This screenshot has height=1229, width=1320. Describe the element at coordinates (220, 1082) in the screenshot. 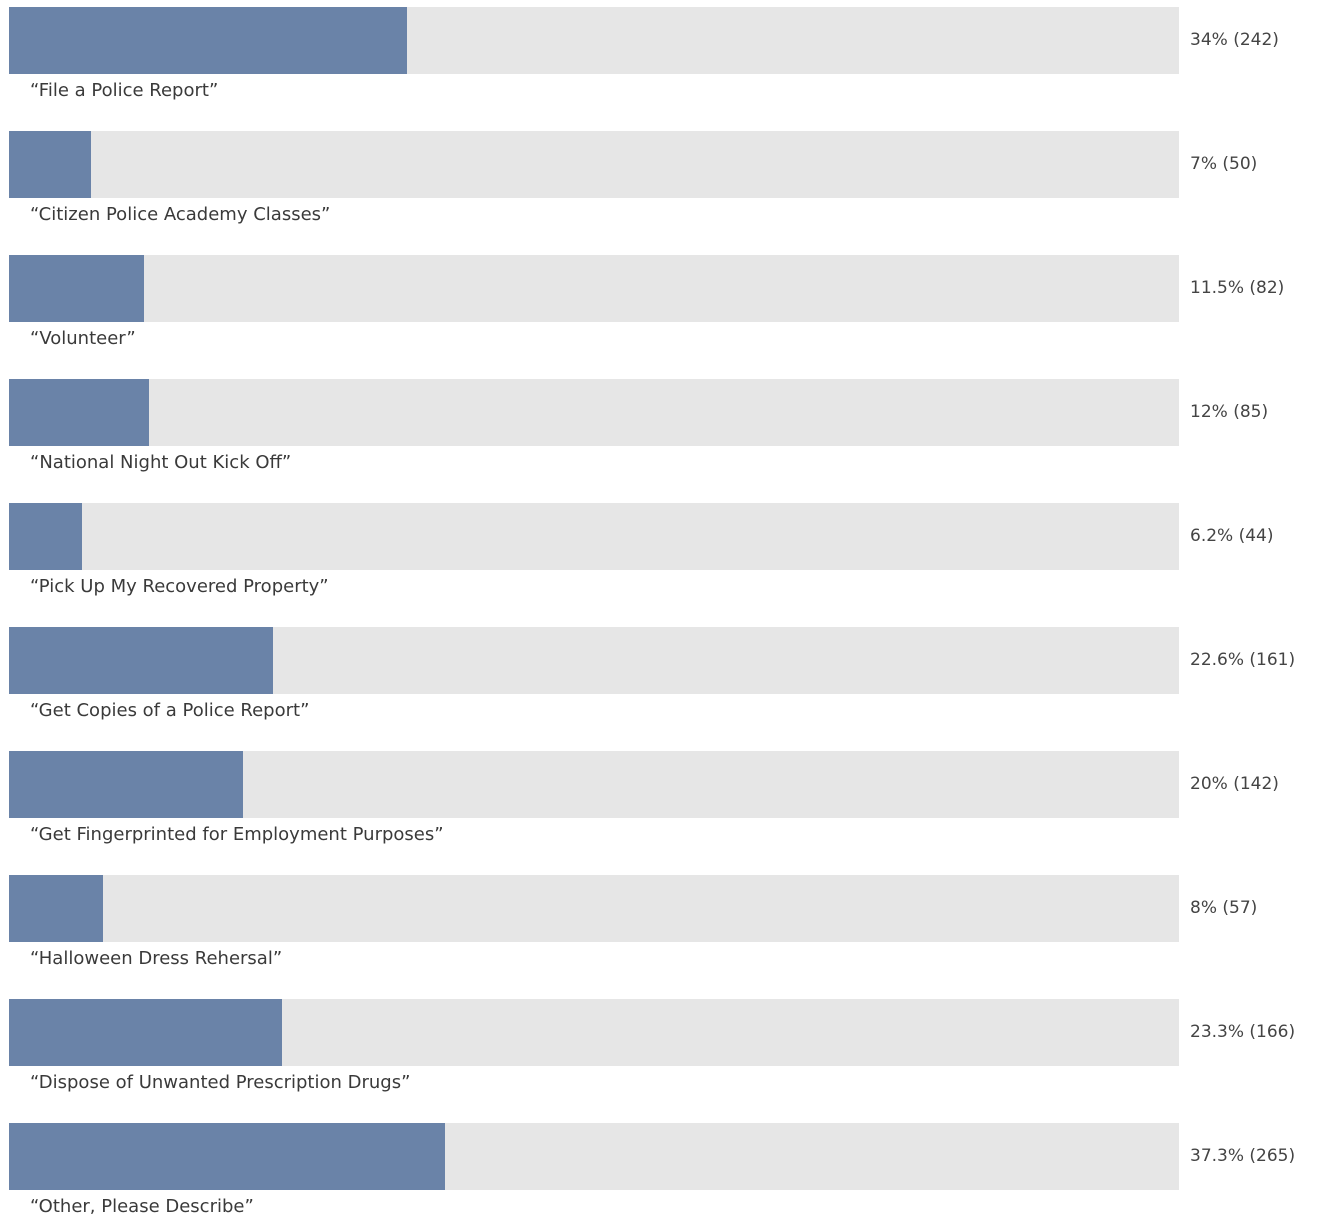

I see `category-label: “Dispose of Unwanted Prescription Drugs”` at that location.